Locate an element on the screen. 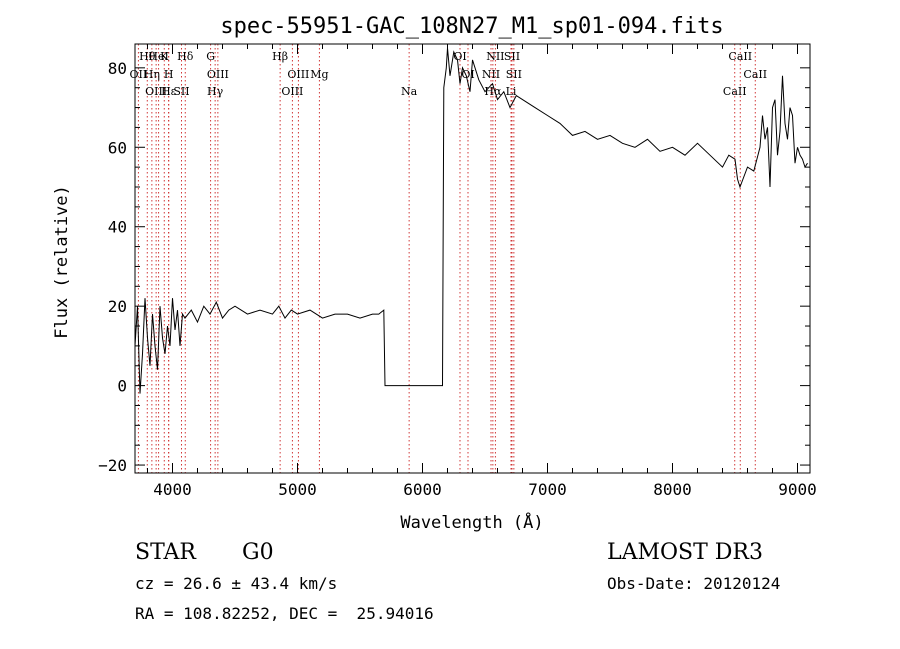 Image resolution: width=900 pixels, height=649 pixels. line-label: Hε is located at coordinates (169, 91).